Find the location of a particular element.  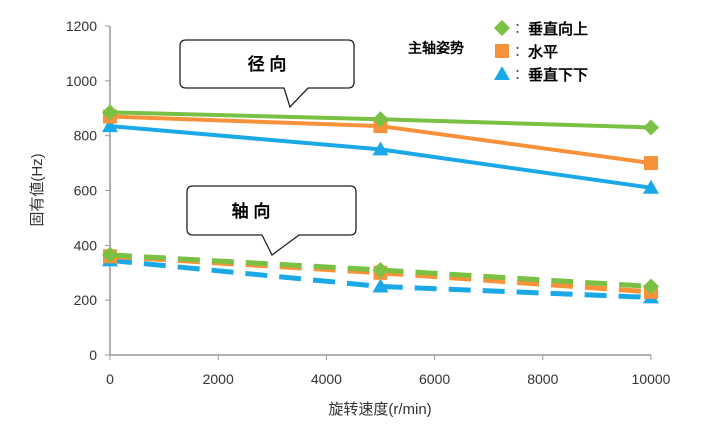

legend-label: 水平 is located at coordinates (543, 52).